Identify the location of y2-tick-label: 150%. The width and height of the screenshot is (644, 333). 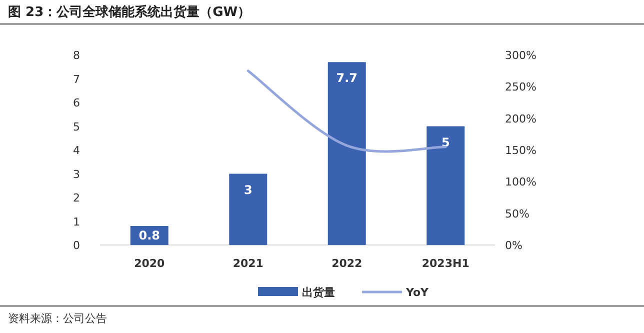
(520, 150).